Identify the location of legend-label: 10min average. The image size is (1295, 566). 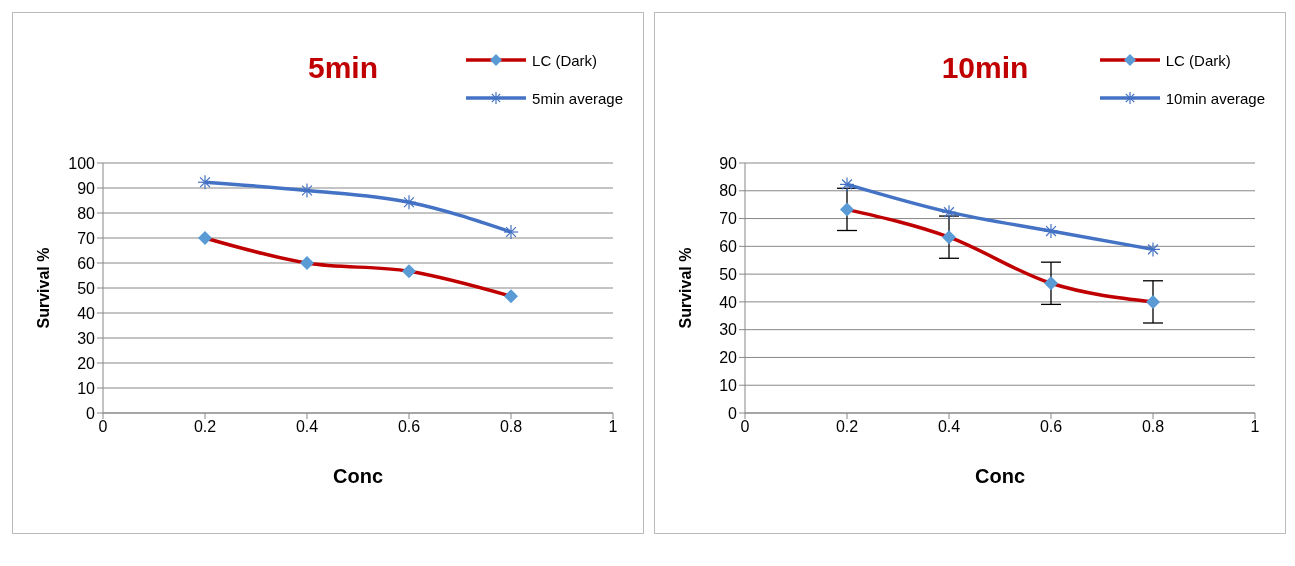
(1215, 98).